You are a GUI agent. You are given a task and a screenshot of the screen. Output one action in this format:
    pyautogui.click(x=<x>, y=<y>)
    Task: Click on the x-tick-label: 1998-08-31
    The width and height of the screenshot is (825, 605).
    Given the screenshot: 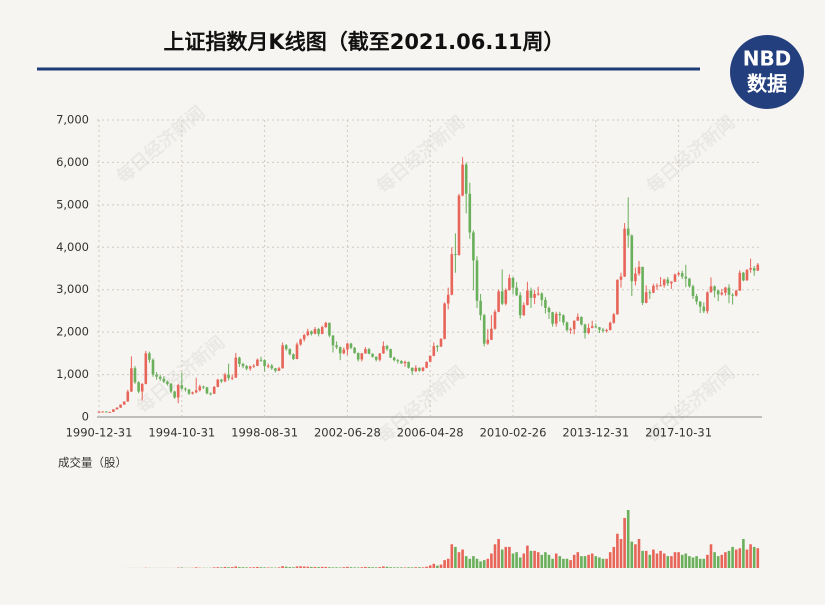 What is the action you would take?
    pyautogui.click(x=264, y=433)
    